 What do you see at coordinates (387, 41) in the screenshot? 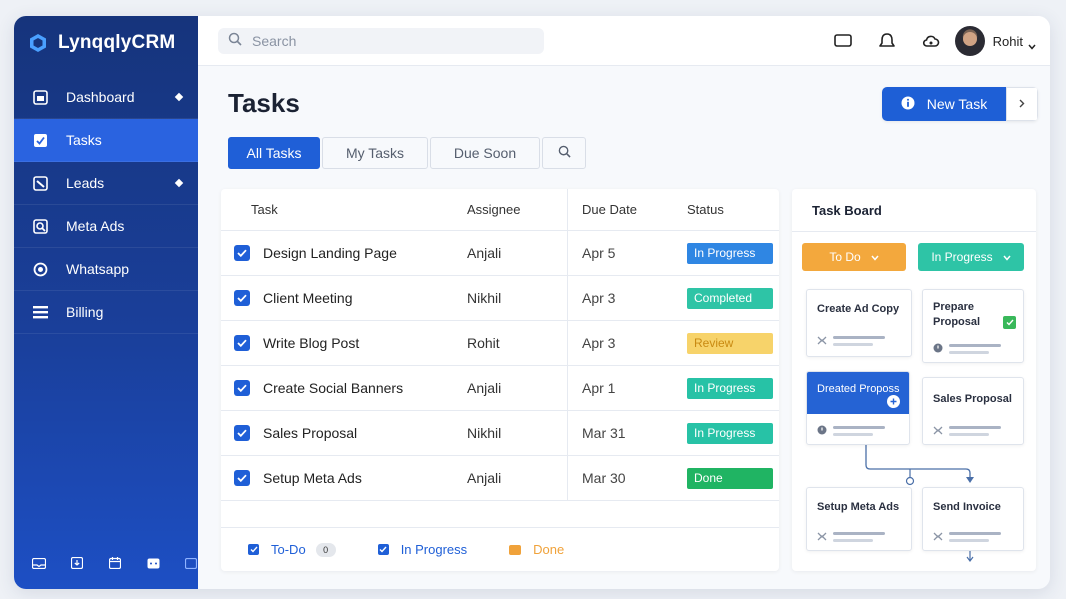
I see `search-input` at bounding box center [387, 41].